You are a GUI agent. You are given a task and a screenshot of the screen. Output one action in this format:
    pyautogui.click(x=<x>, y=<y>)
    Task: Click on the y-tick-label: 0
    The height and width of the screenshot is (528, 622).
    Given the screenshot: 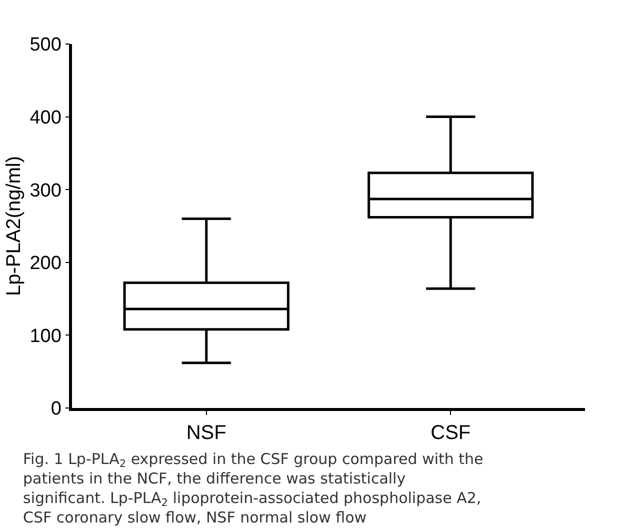 What is the action you would take?
    pyautogui.click(x=56, y=409)
    